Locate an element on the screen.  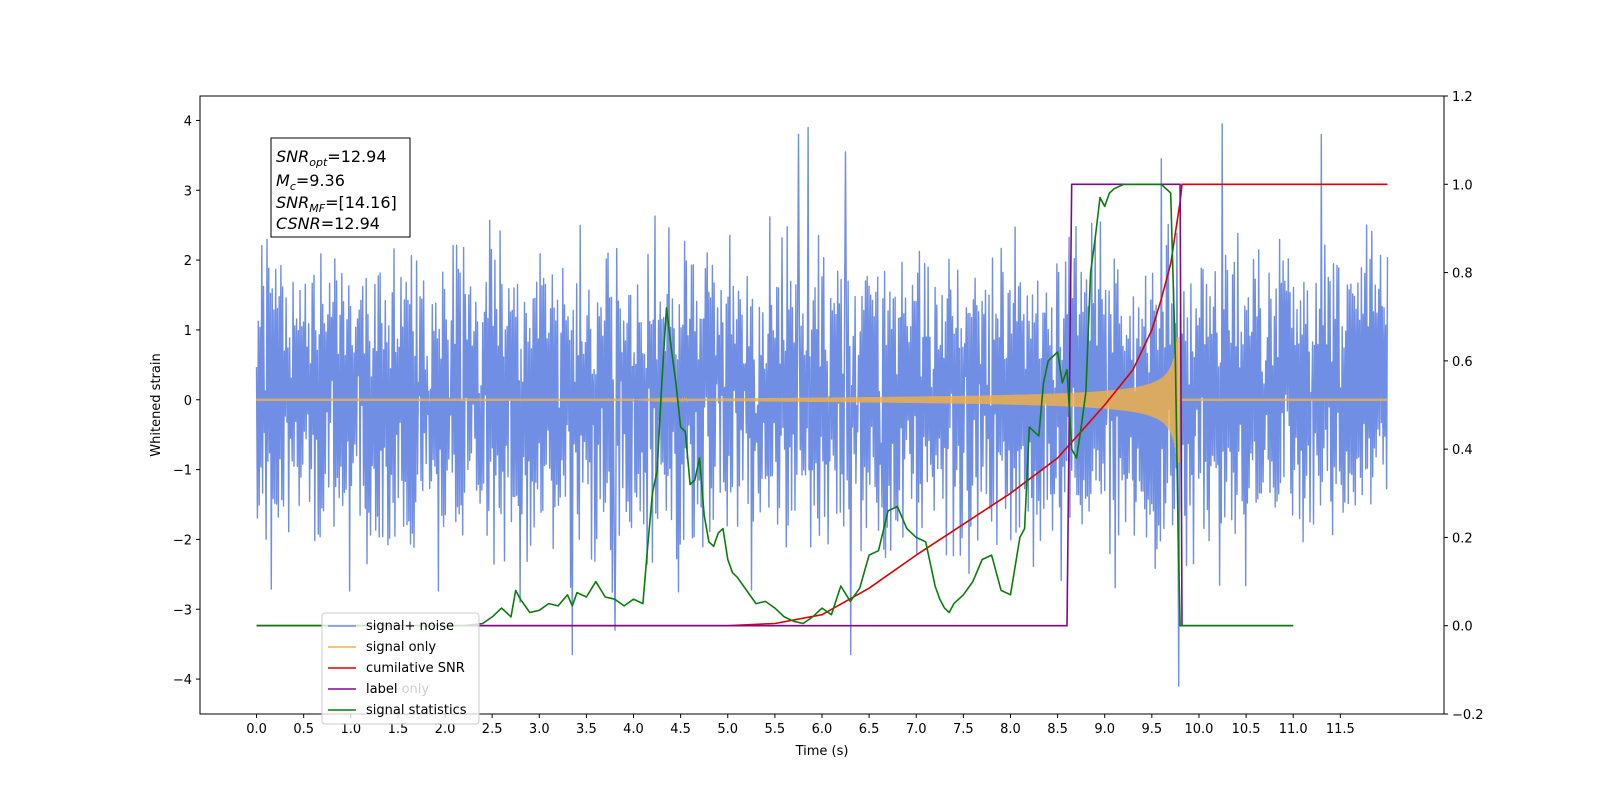
y-tick-label: 4 is located at coordinates (188, 121).